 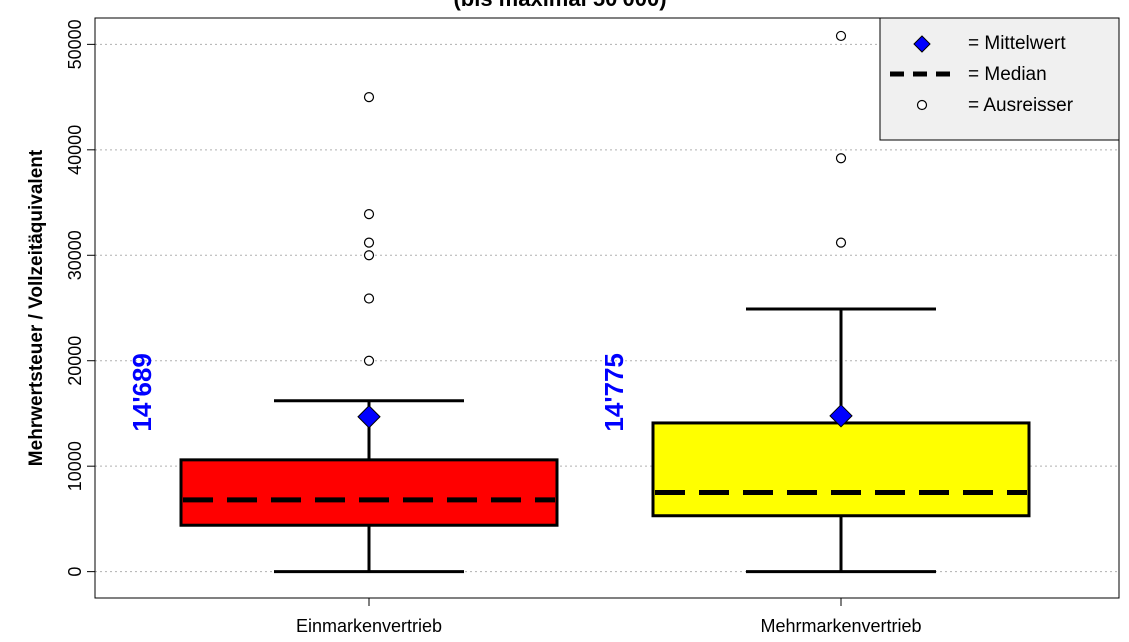 What do you see at coordinates (1021, 105) in the screenshot?
I see `legend-label-2: = Ausreisser` at bounding box center [1021, 105].